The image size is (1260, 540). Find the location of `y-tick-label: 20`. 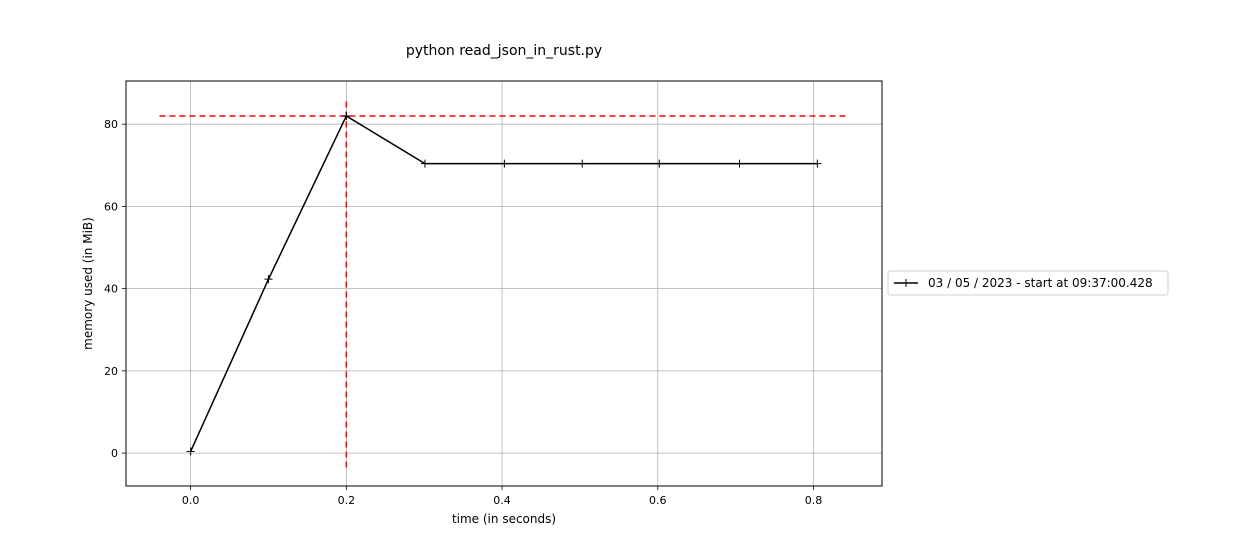

y-tick-label: 20 is located at coordinates (111, 371).